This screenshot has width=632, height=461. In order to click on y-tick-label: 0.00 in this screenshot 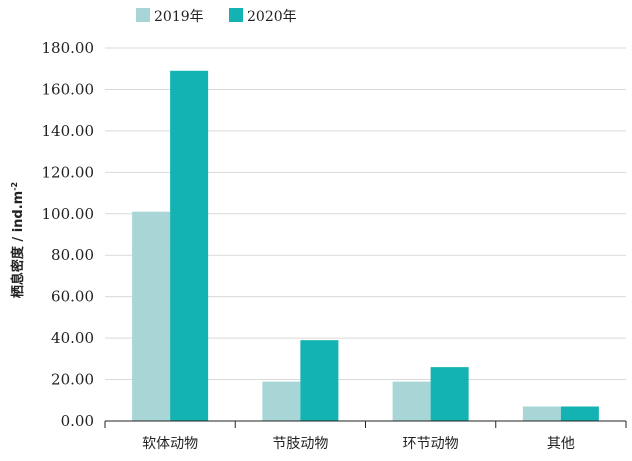, I will do `click(77, 421)`.